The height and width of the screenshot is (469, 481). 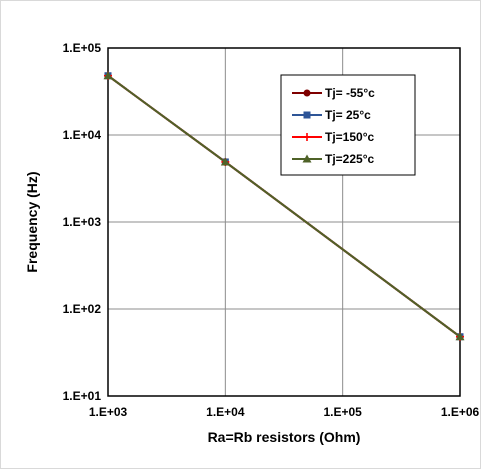 What do you see at coordinates (82, 396) in the screenshot?
I see `y-tick-label: 1.E+01` at bounding box center [82, 396].